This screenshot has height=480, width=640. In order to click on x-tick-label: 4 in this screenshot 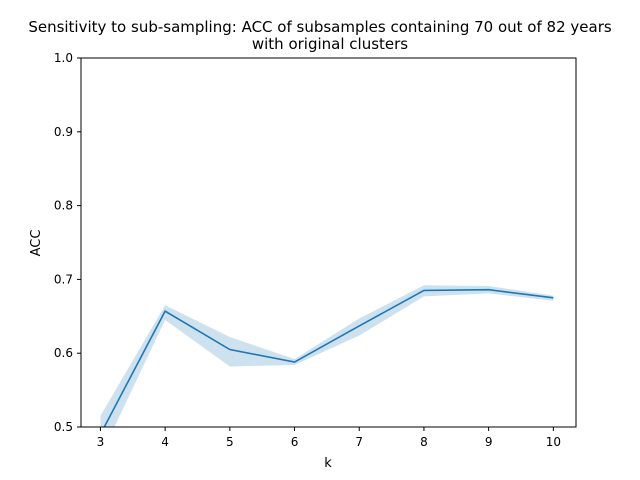, I will do `click(165, 442)`.